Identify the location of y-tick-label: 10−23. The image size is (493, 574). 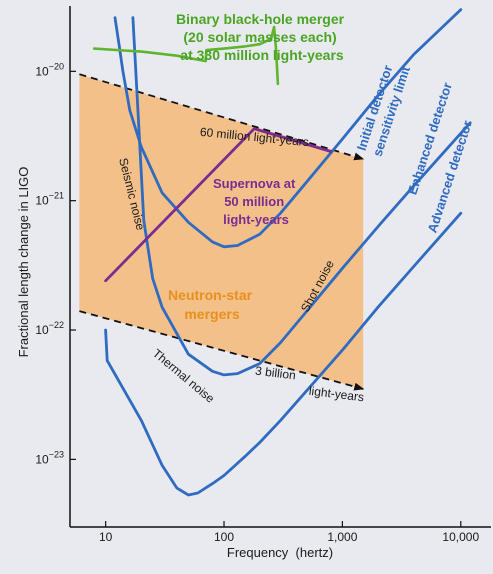
(49, 457).